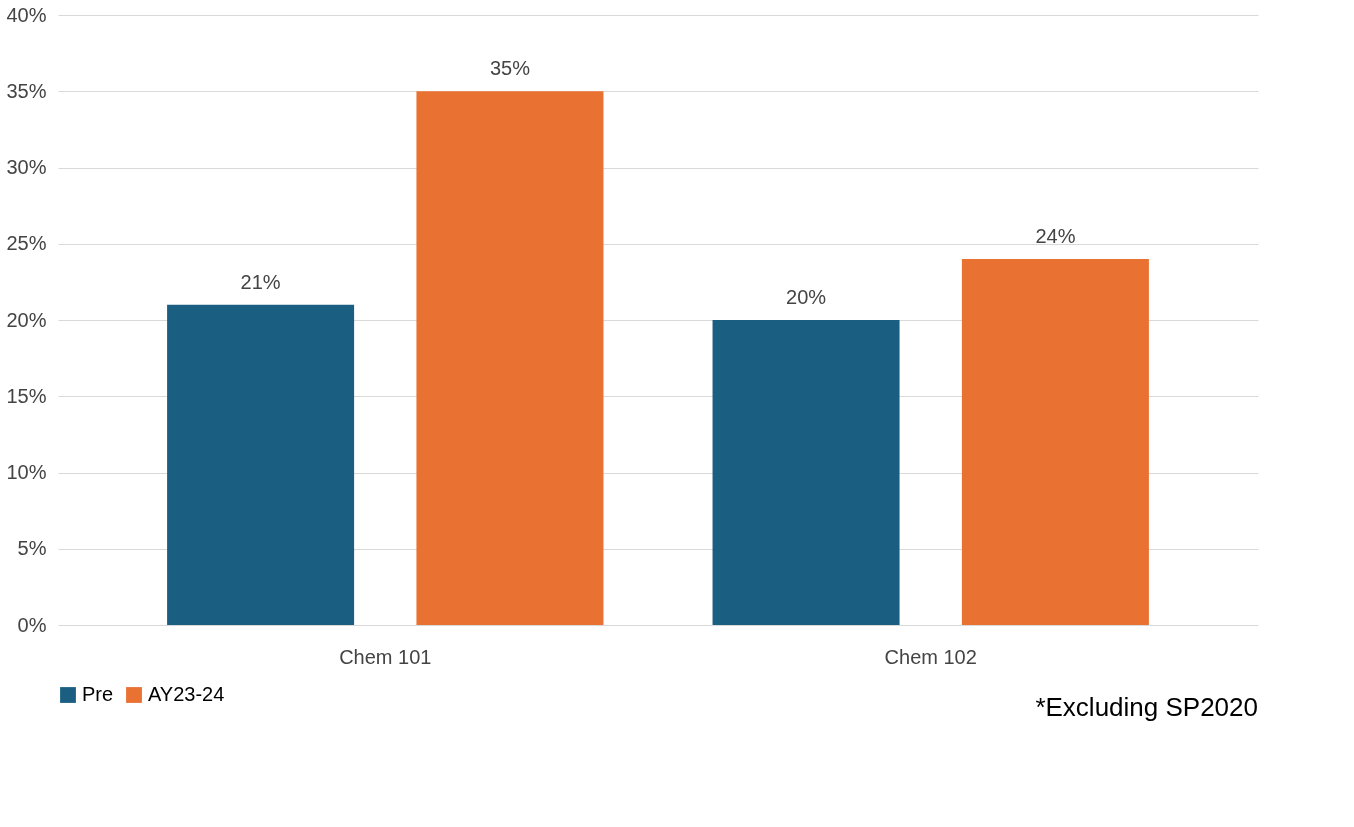  Describe the element at coordinates (26, 167) in the screenshot. I see `y-tick-label: 30%` at that location.